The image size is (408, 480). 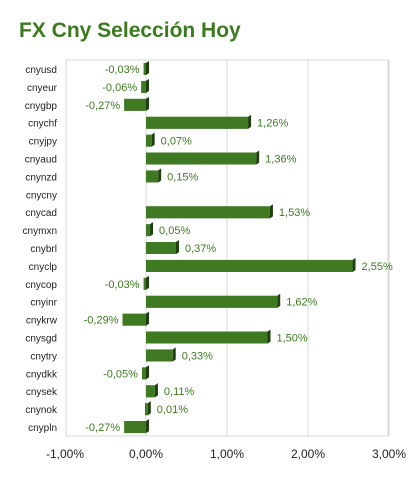 What do you see at coordinates (172, 410) in the screenshot?
I see `data-label: 0,01%` at bounding box center [172, 410].